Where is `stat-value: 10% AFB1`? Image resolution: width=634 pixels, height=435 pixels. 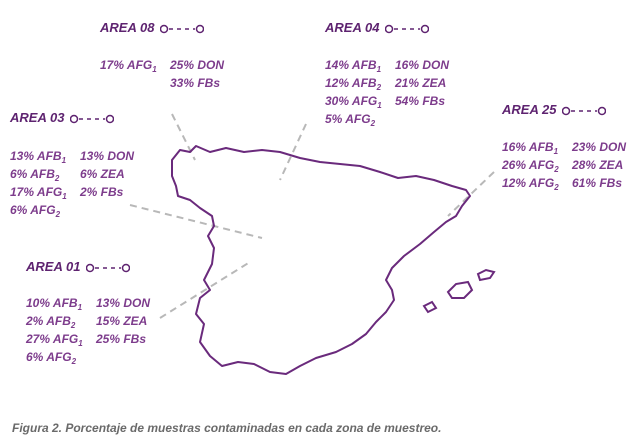
stat-value: 10% AFB1 is located at coordinates (54, 304).